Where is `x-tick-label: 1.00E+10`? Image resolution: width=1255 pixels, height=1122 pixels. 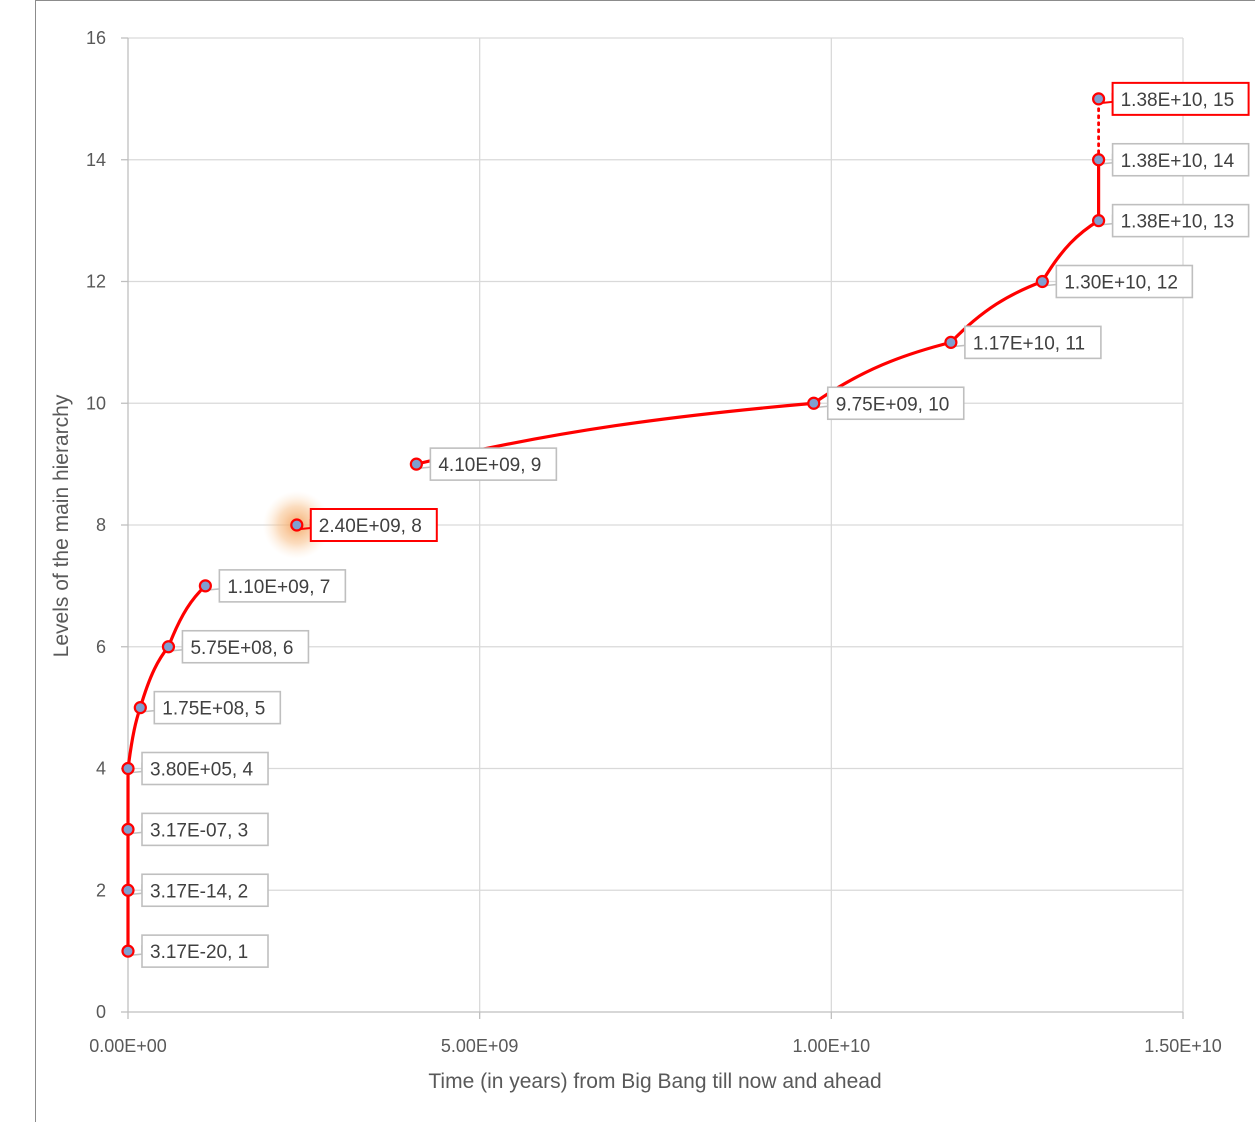 x-tick-label: 1.00E+10 is located at coordinates (832, 1046).